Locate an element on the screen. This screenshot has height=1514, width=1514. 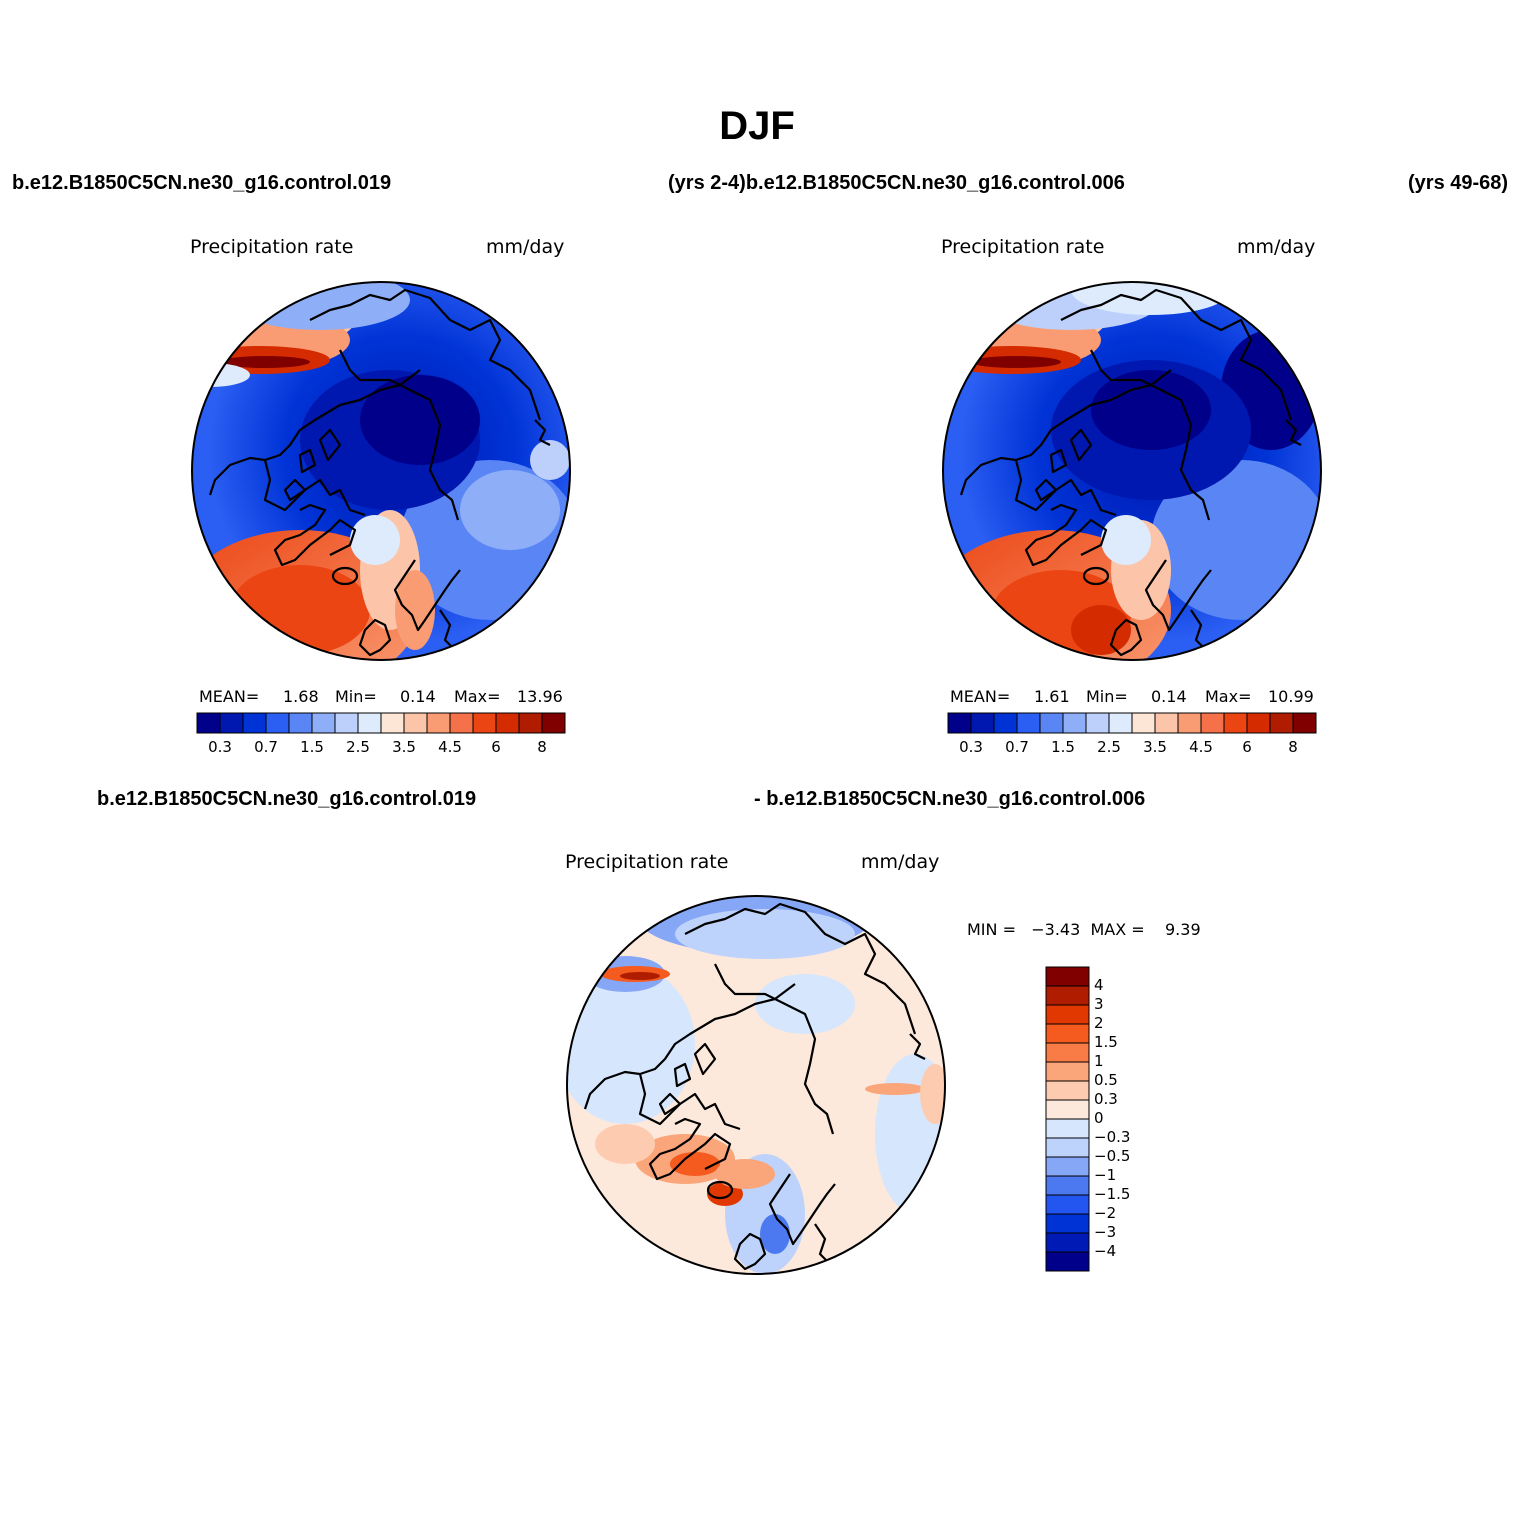
panel1-colorbar-tick-label: 1.5 is located at coordinates (312, 747).